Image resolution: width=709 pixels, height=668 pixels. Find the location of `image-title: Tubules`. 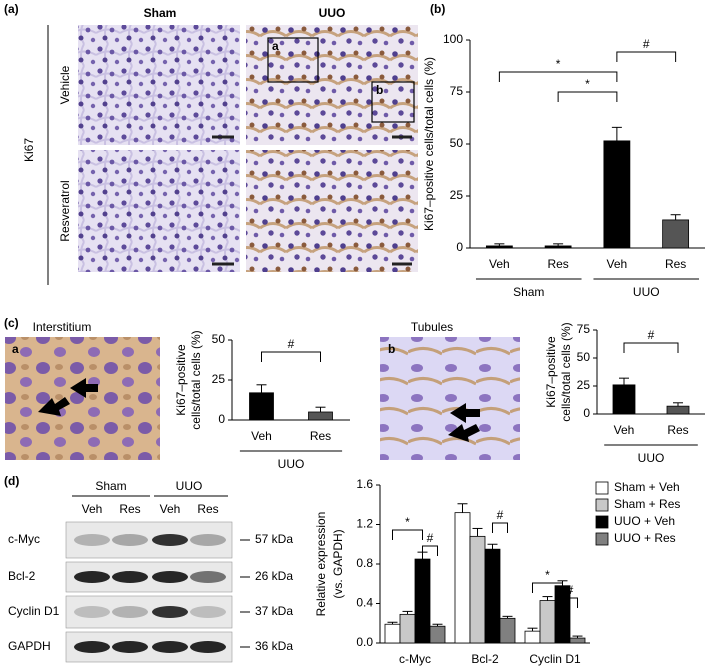

image-title: Tubules is located at coordinates (432, 327).